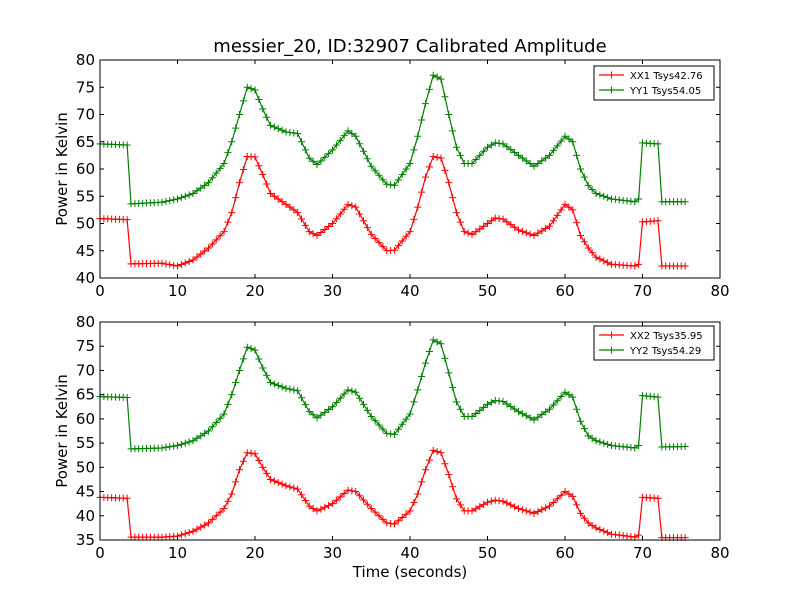 Image resolution: width=800 pixels, height=600 pixels. I want to click on x-tick-label: 30, so click(332, 291).